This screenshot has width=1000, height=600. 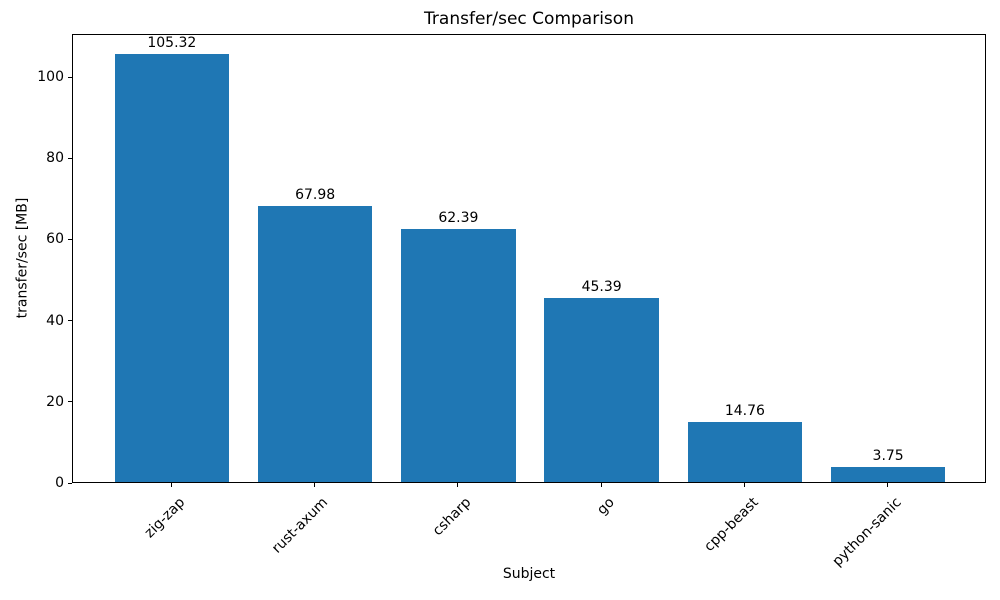 What do you see at coordinates (55, 239) in the screenshot?
I see `y-tick-label: 60` at bounding box center [55, 239].